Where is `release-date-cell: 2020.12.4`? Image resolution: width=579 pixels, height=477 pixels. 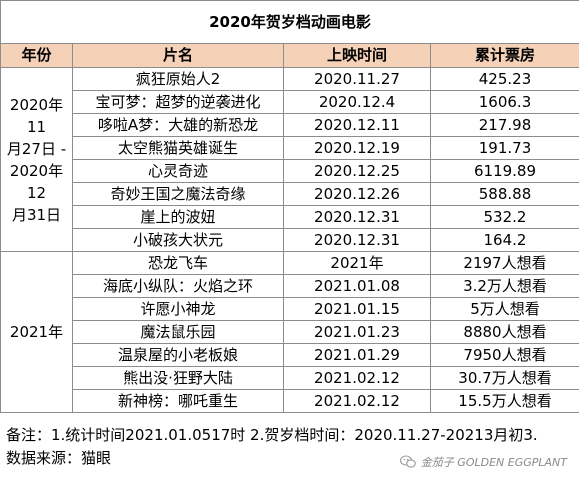
release-date-cell: 2020.12.4 is located at coordinates (357, 102).